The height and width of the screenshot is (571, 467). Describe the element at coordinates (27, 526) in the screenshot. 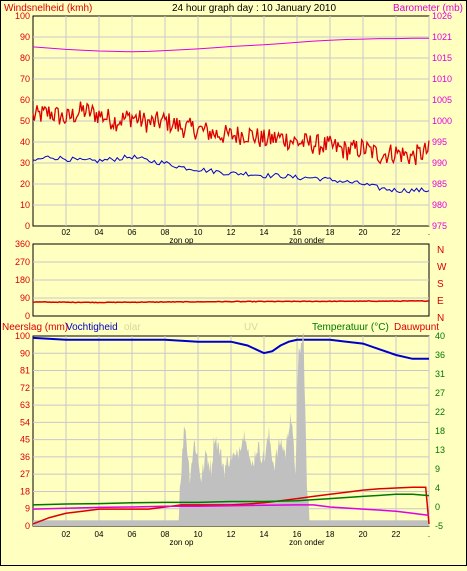

I see `y-tick-label-humidity: 0` at that location.